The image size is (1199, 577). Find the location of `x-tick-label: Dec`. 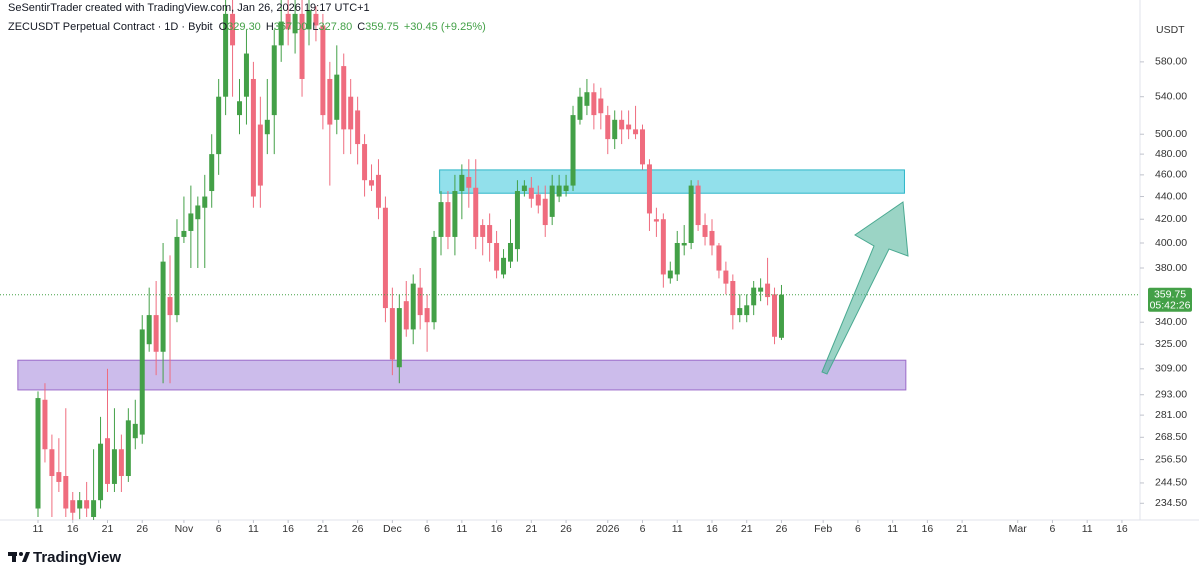

x-tick-label: Dec is located at coordinates (392, 529).